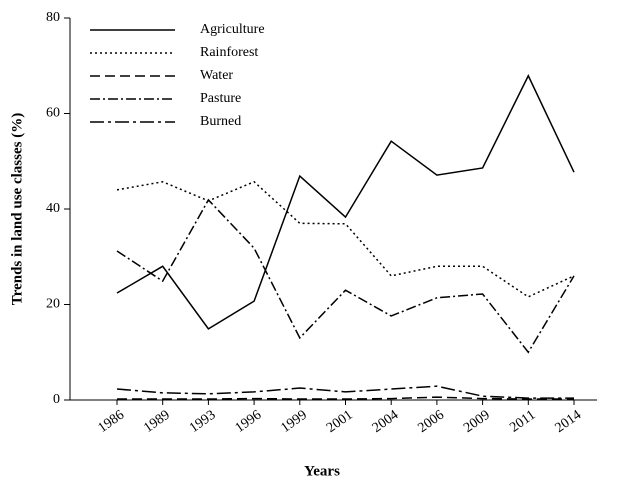  Describe the element at coordinates (340, 422) in the screenshot. I see `x-tick-label: 2001` at that location.